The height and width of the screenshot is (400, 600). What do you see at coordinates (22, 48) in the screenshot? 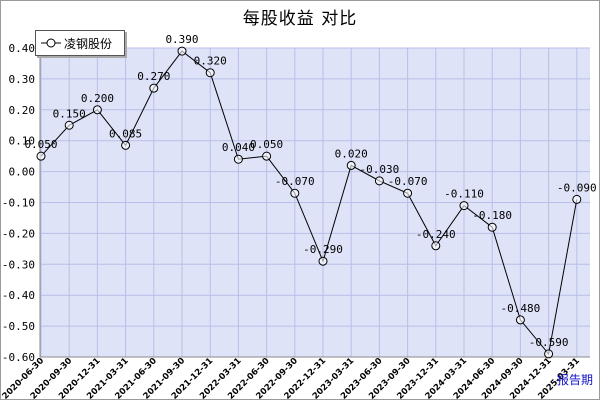
I see `y-tick-label: 0.40` at bounding box center [22, 48].